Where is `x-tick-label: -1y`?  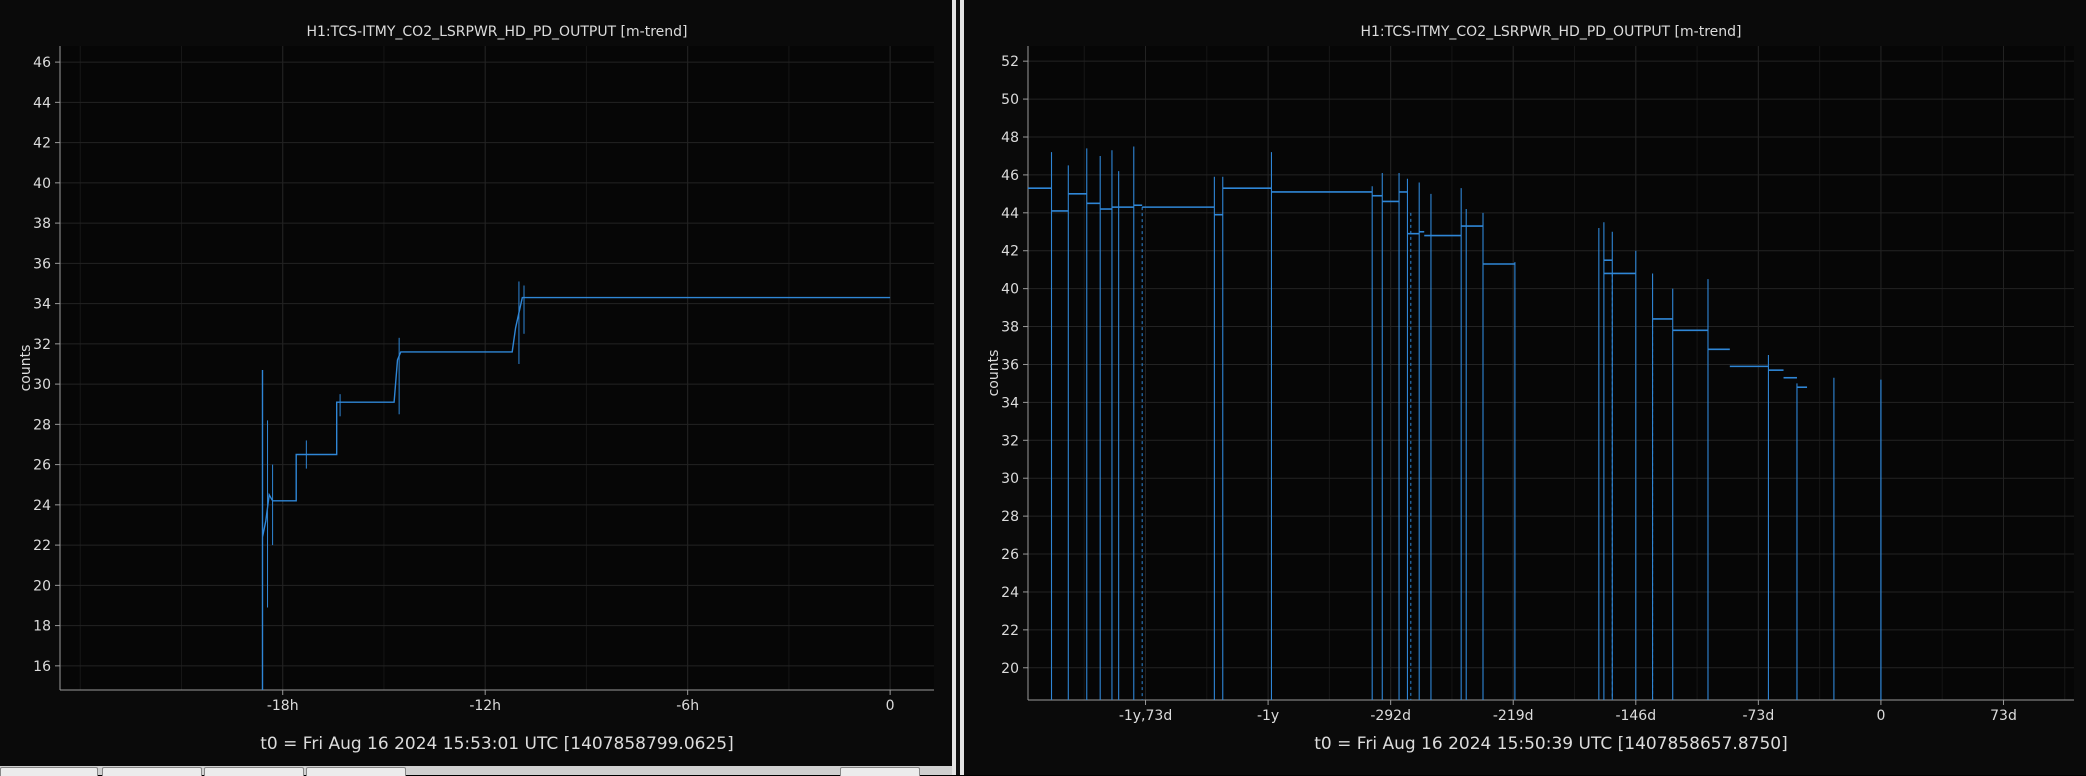
x-tick-label: -1y is located at coordinates (1268, 716).